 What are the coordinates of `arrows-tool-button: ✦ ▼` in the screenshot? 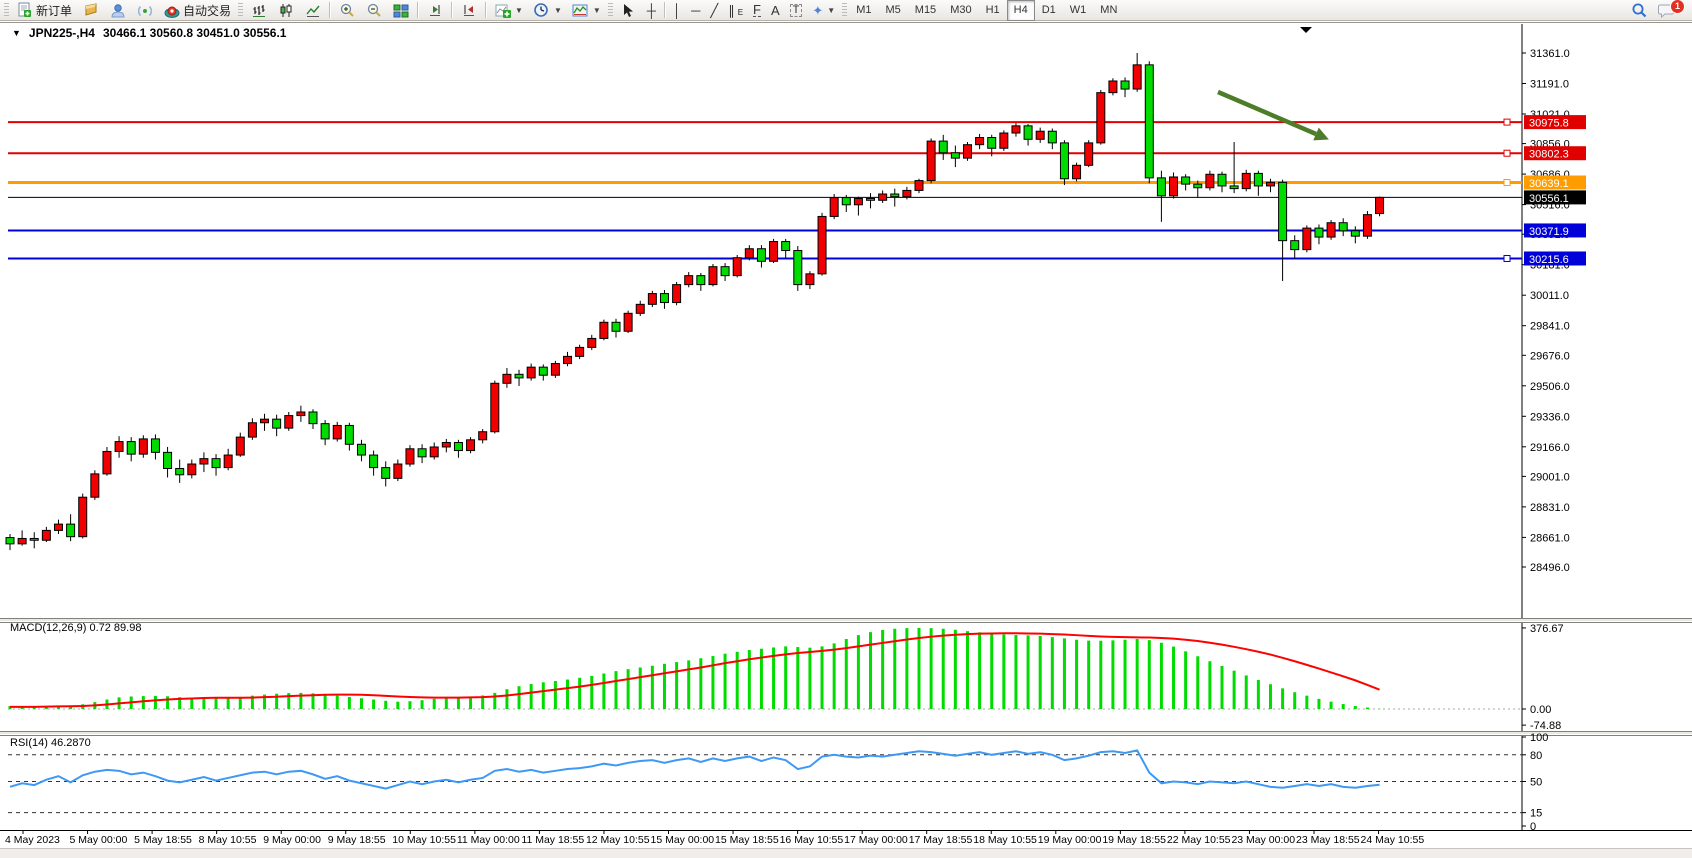 It's located at (823, 10).